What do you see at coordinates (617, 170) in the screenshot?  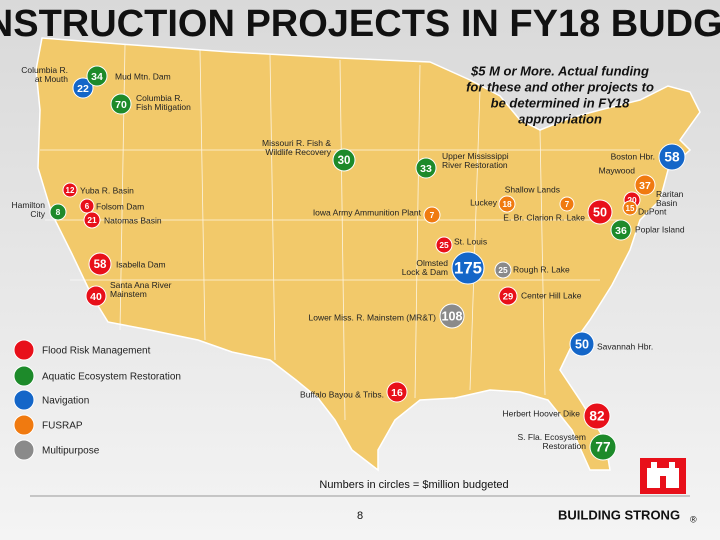 I see `project-label: Maywood` at bounding box center [617, 170].